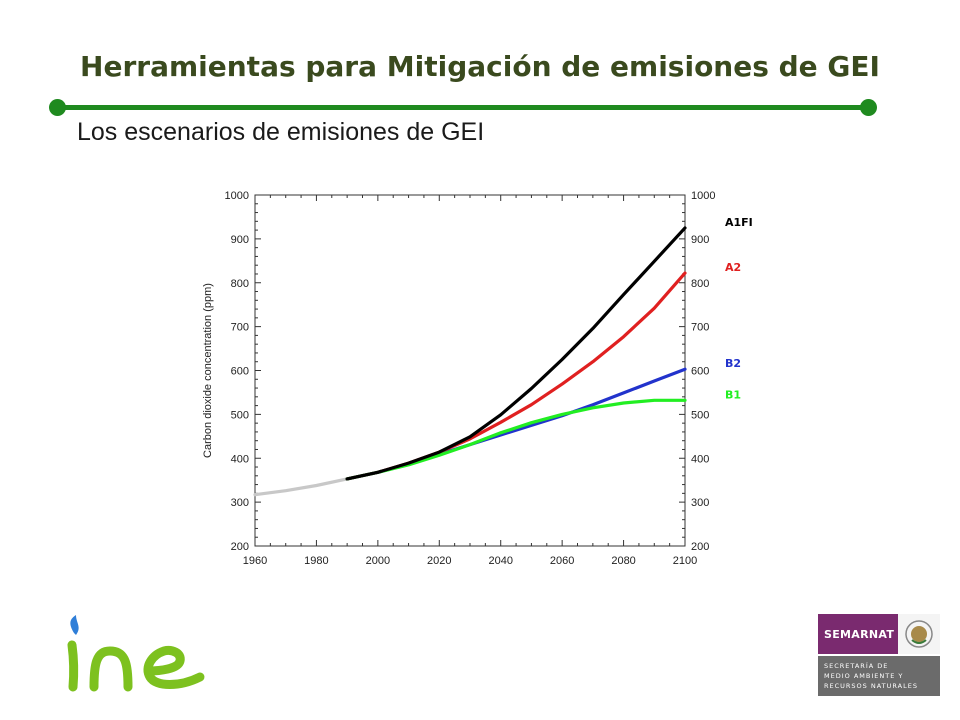  I want to click on ine-letter-i, so click(73, 666).